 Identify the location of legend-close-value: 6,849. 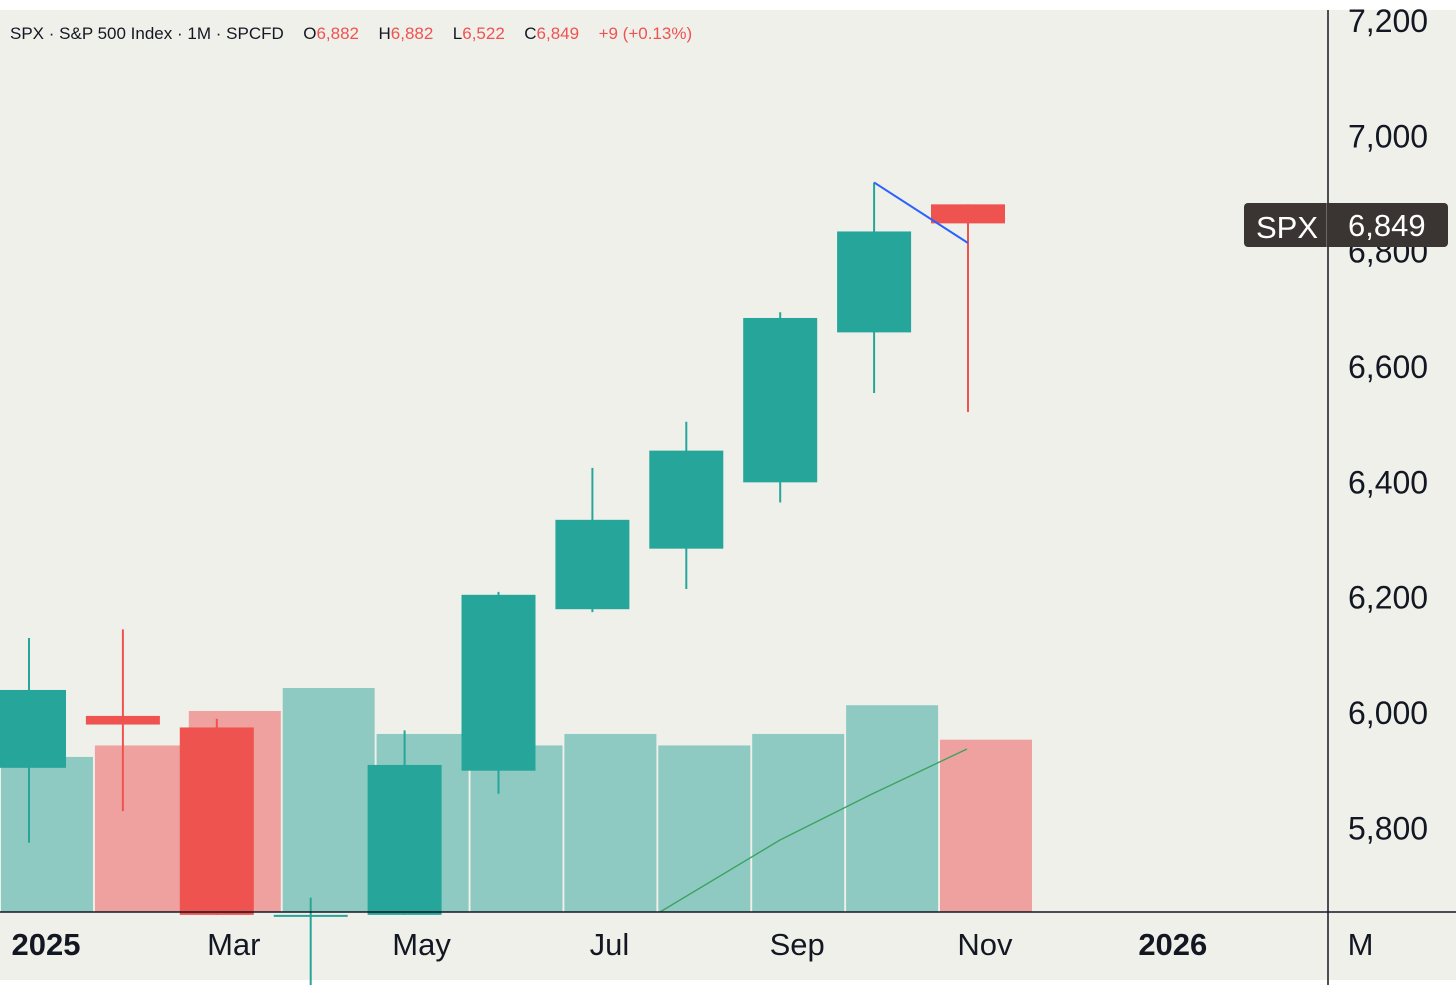
(558, 33).